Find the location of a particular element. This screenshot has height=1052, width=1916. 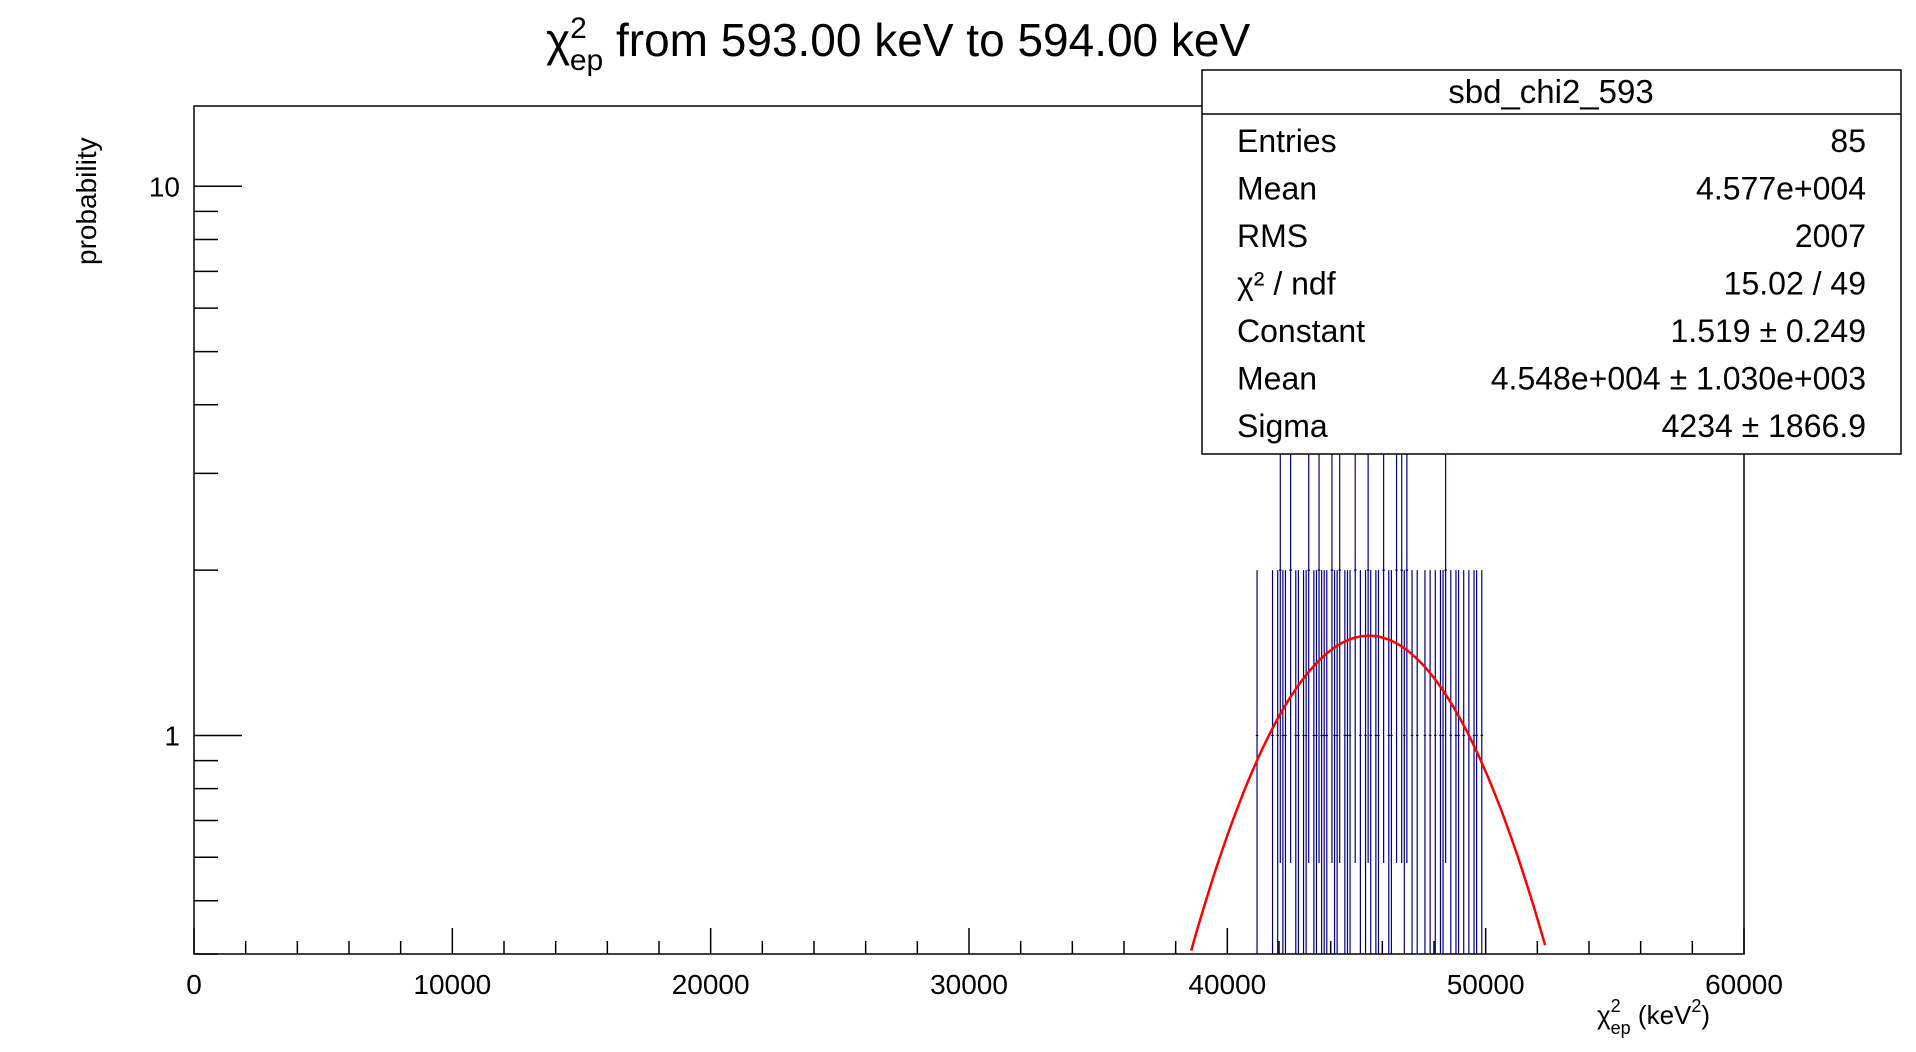

x-tick-label: 40000 is located at coordinates (1227, 984).